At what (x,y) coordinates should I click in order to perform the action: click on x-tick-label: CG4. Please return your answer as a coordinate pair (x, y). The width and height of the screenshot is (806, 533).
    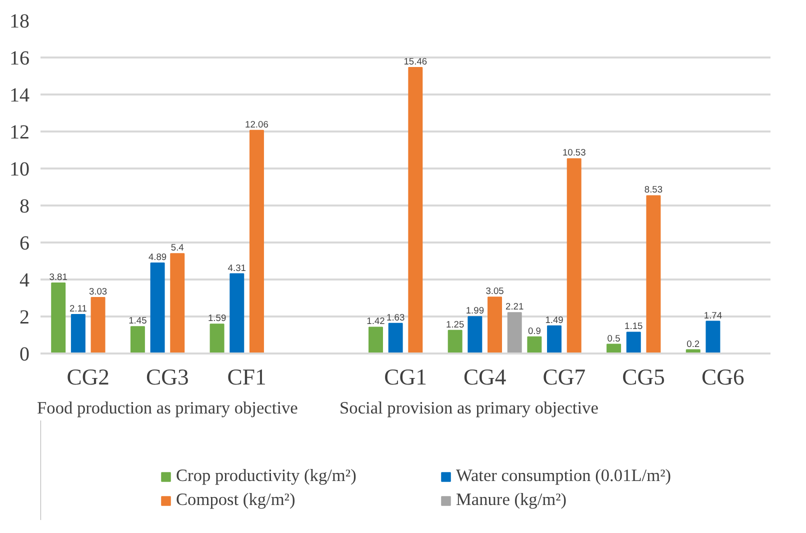
    Looking at the image, I should click on (484, 377).